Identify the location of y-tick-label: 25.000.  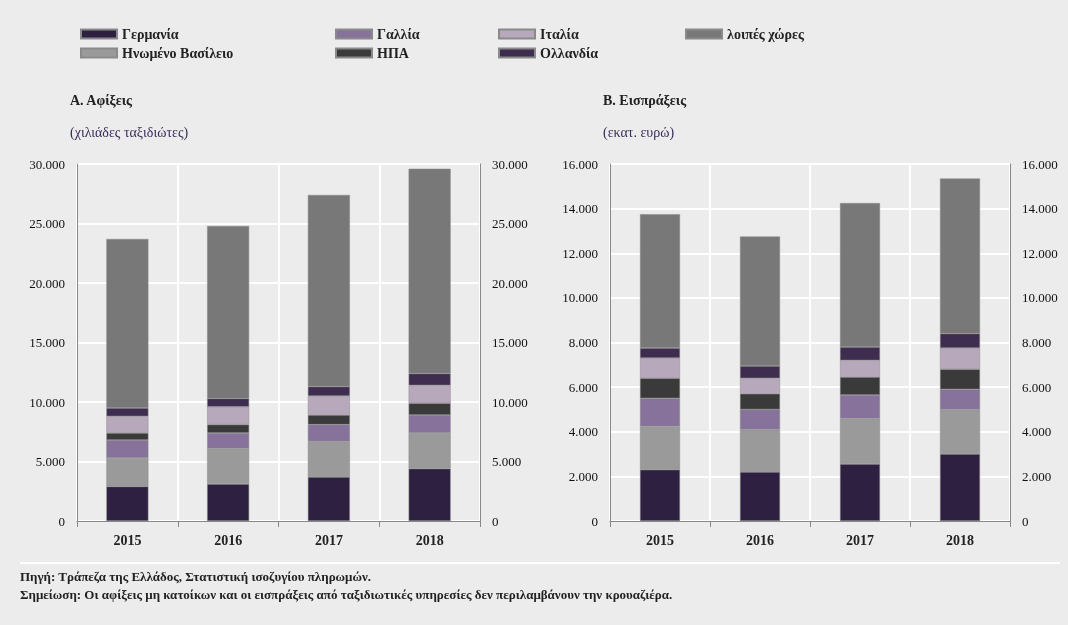
(47, 223).